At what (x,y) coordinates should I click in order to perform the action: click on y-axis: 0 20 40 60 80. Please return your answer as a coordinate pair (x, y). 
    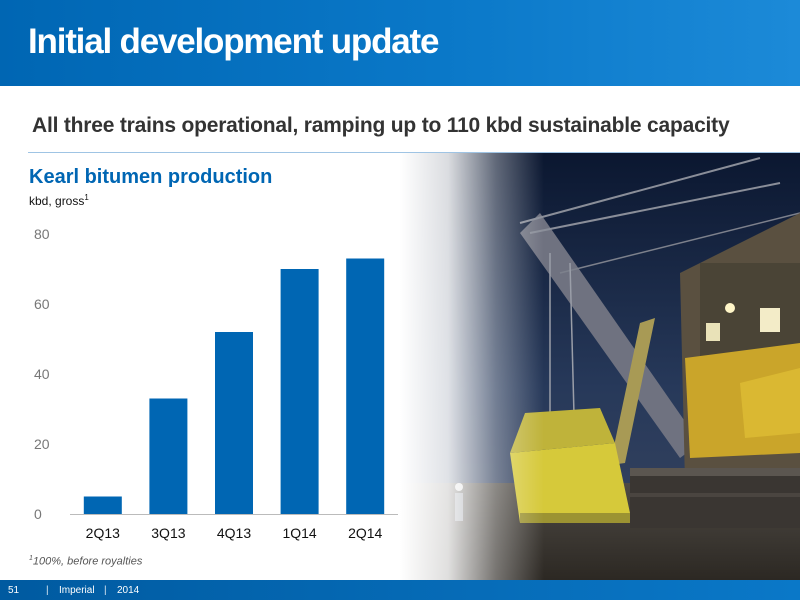
    Looking at the image, I should click on (42, 374).